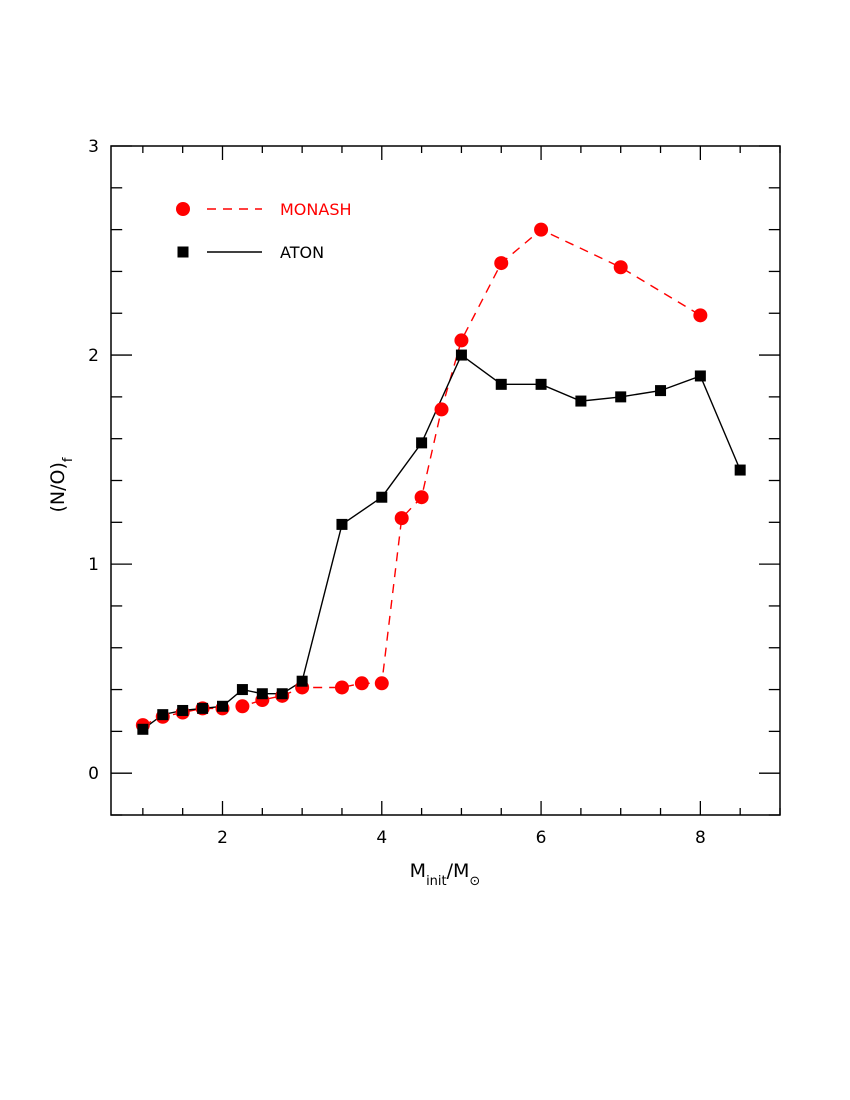 The width and height of the screenshot is (850, 1100). Describe the element at coordinates (458, 871) in the screenshot. I see `x-axis-label-sep: /M` at that location.